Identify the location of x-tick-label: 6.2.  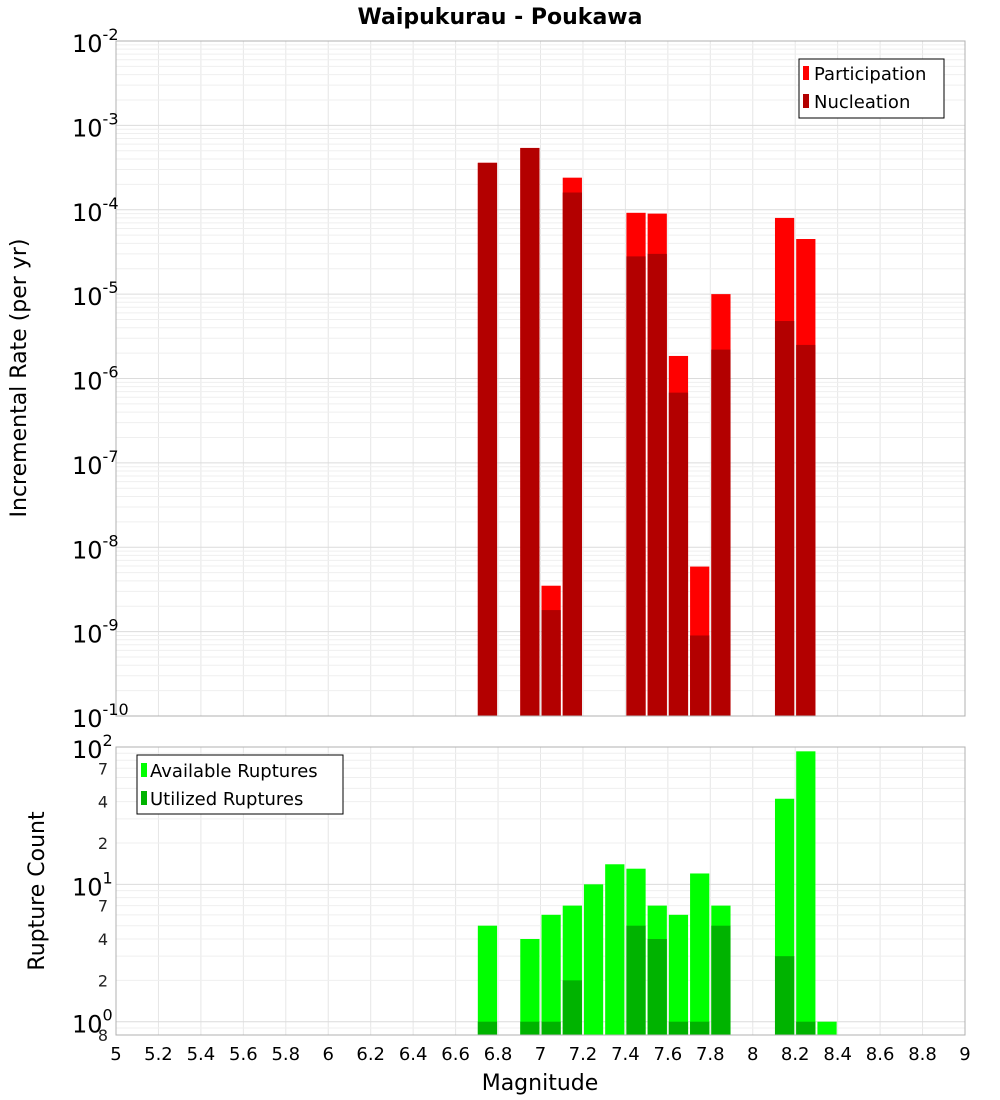
(370, 1054).